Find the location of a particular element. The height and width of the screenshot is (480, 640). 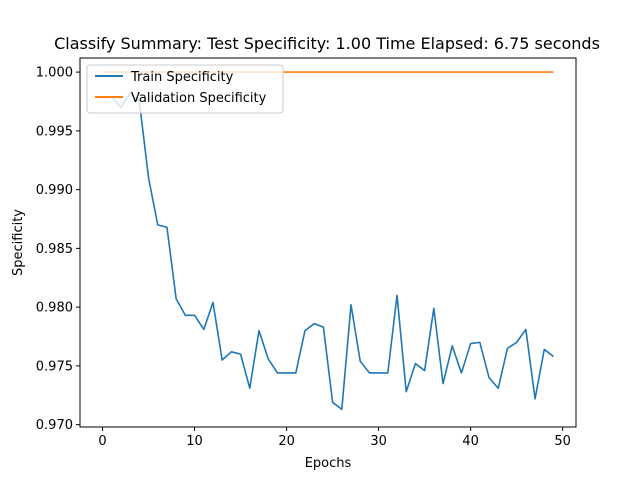

y-tick-label: 0.995 is located at coordinates (54, 131).